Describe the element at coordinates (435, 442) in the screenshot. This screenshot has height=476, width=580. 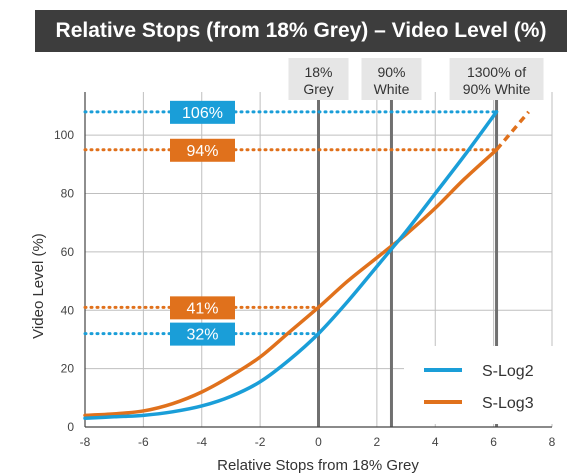
I see `x-tick-label: 4` at that location.